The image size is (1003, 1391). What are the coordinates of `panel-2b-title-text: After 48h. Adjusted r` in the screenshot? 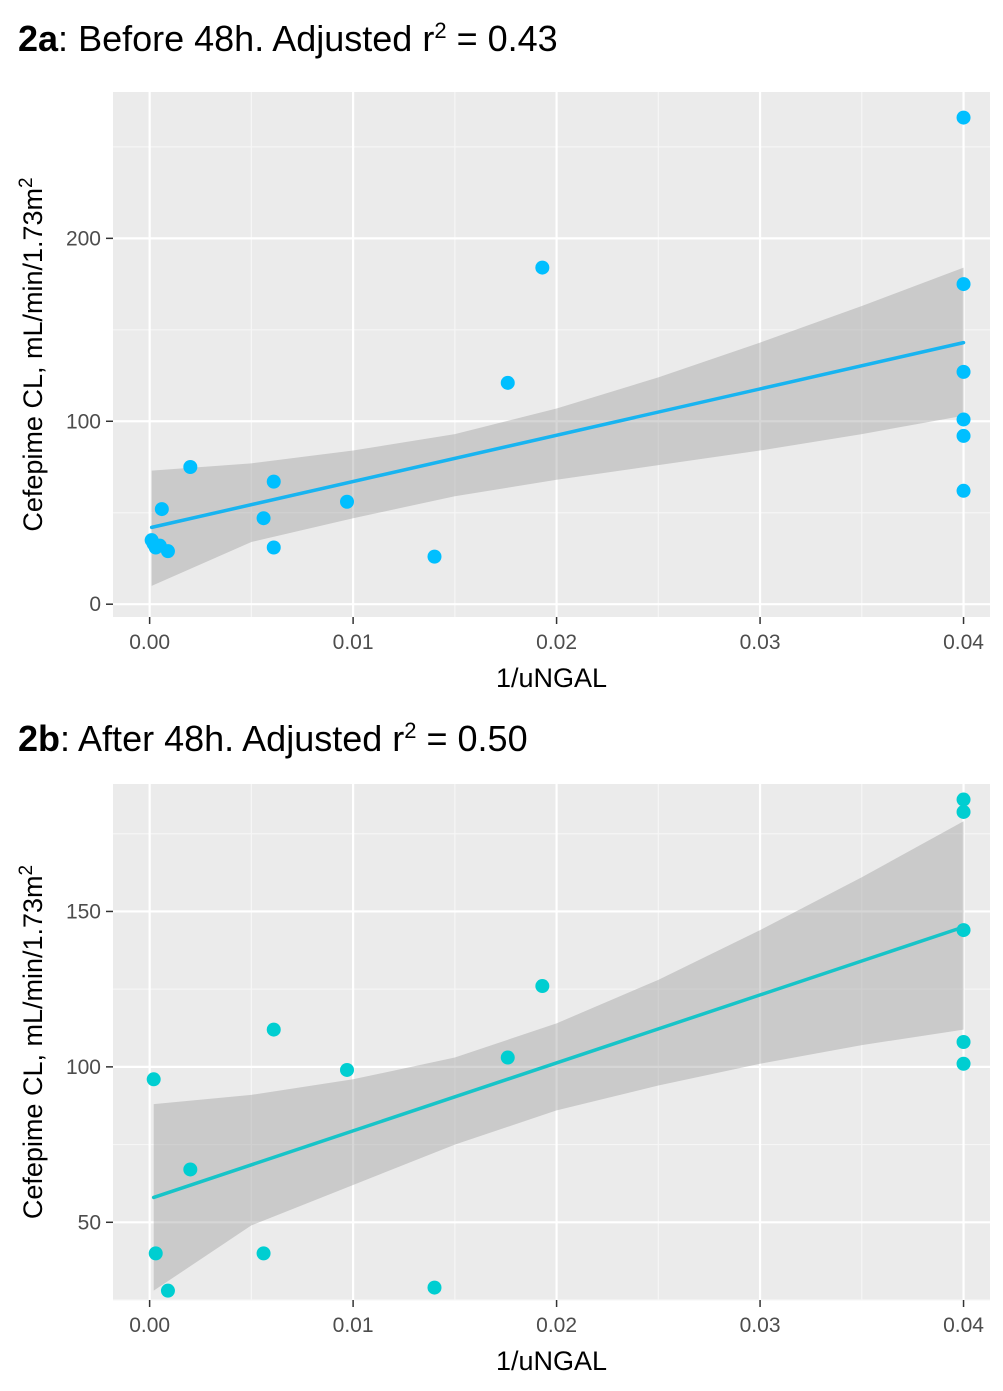 It's located at (241, 738).